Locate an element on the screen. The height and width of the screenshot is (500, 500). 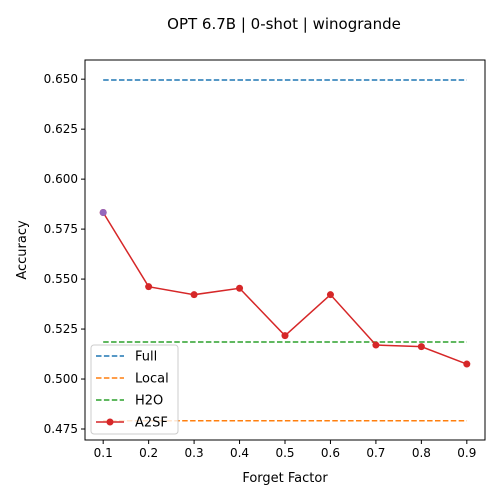
legend: Full Local H2O A2SF is located at coordinates (134, 389).